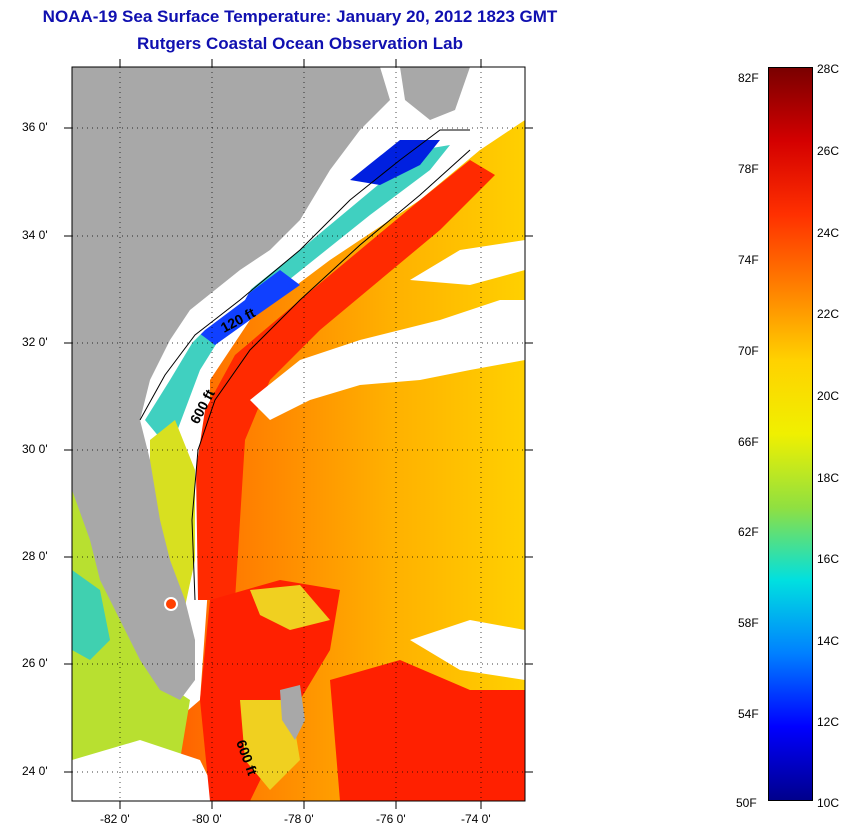  I want to click on caribbean-water, so click(270, 690).